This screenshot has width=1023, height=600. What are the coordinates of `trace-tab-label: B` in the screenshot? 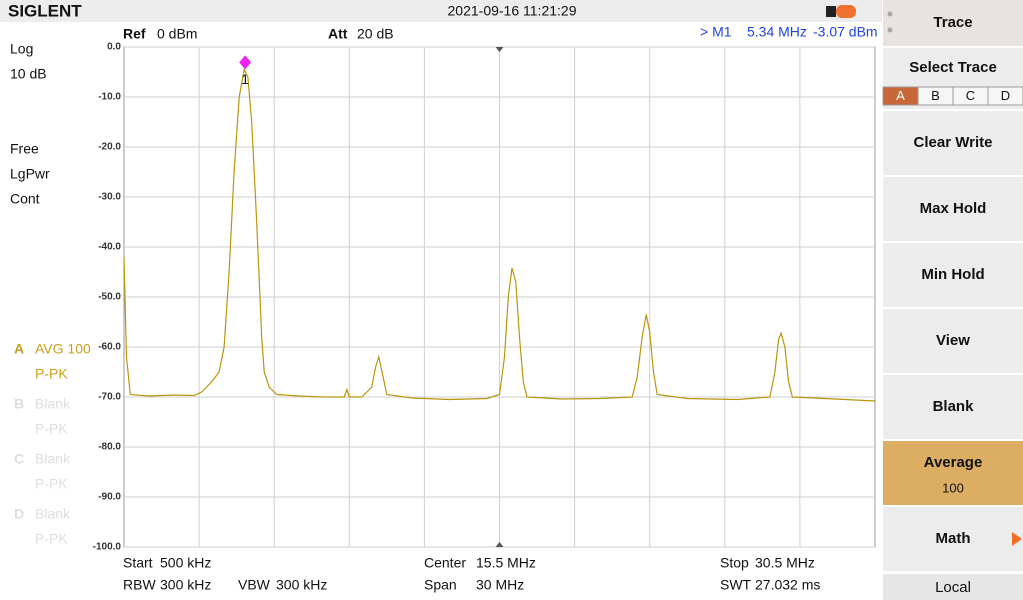 It's located at (935, 95).